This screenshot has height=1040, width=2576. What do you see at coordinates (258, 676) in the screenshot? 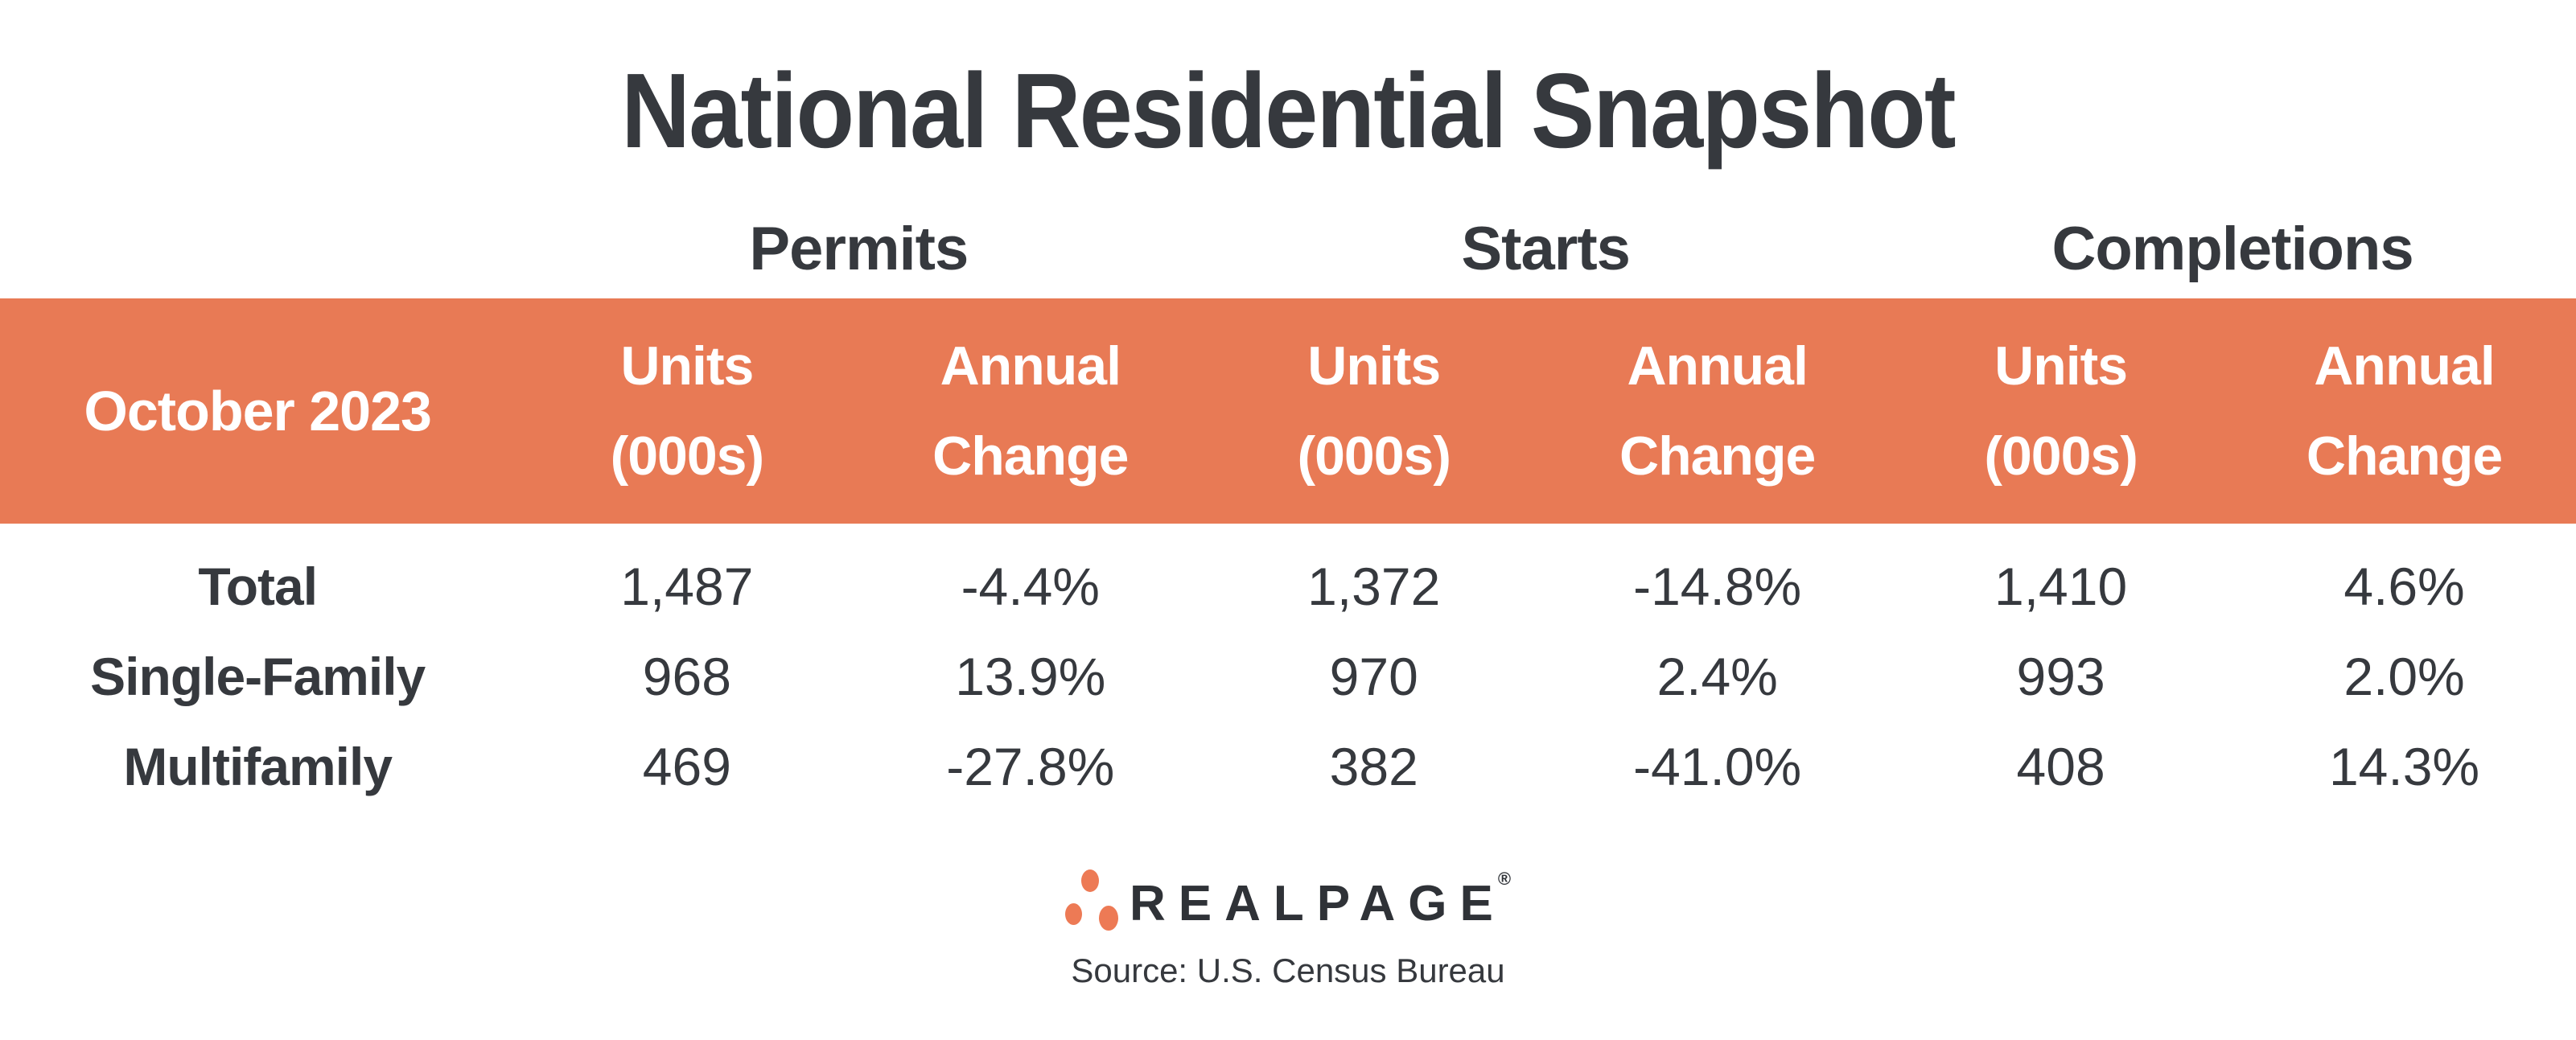
I see `row-label: Single-Family` at bounding box center [258, 676].